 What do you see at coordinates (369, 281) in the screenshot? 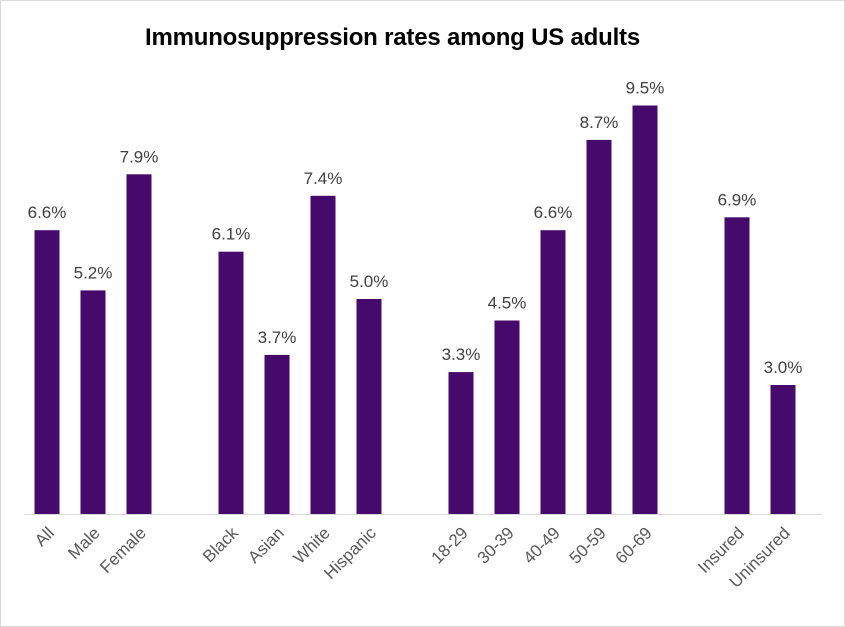
I see `data-label: 5.0%` at bounding box center [369, 281].